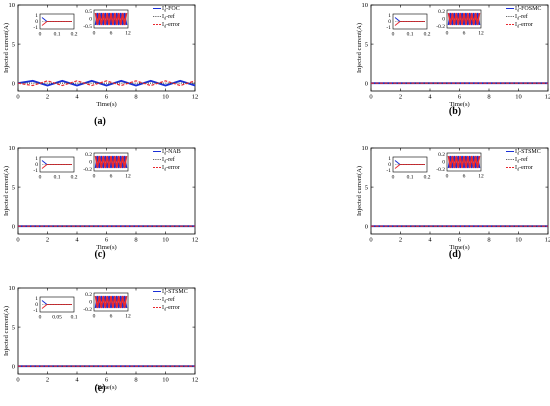 Image resolution: width=550 pixels, height=406 pixels. I want to click on legend-entry: Id-FOSMC, so click(528, 9).